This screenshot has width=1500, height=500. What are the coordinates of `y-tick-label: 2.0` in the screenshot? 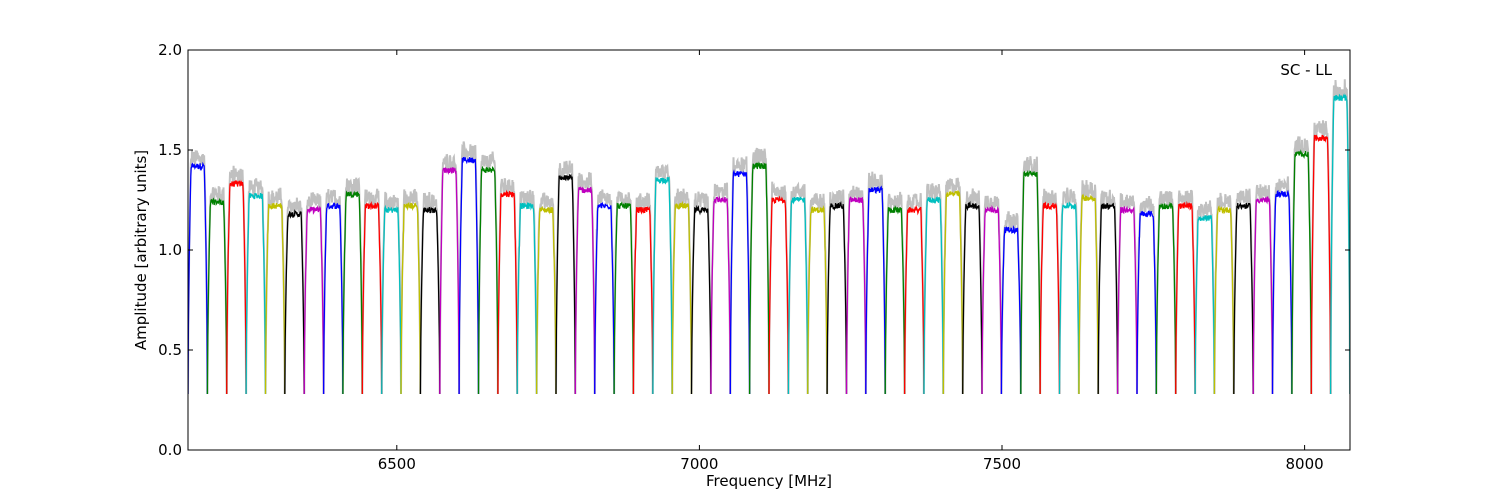 It's located at (170, 50).